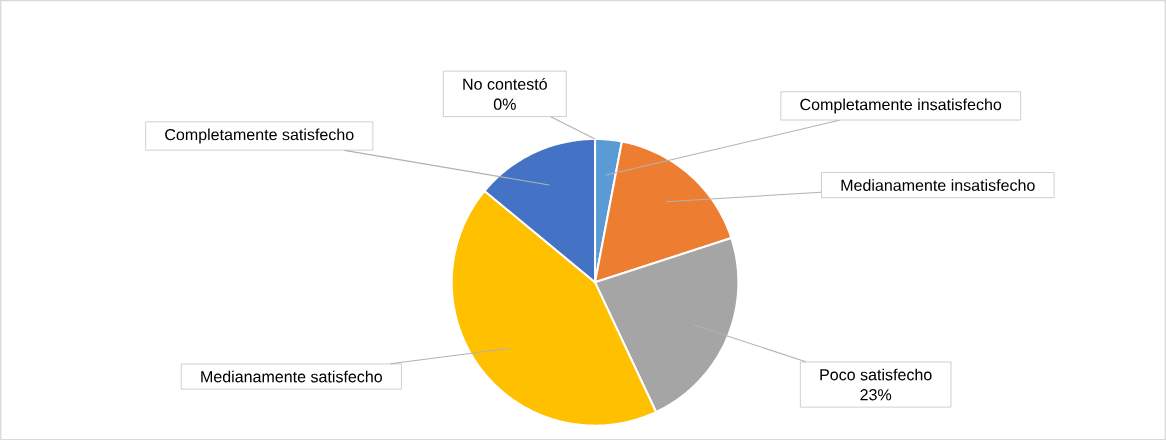  Describe the element at coordinates (876, 394) in the screenshot. I see `data-label: 23%` at that location.